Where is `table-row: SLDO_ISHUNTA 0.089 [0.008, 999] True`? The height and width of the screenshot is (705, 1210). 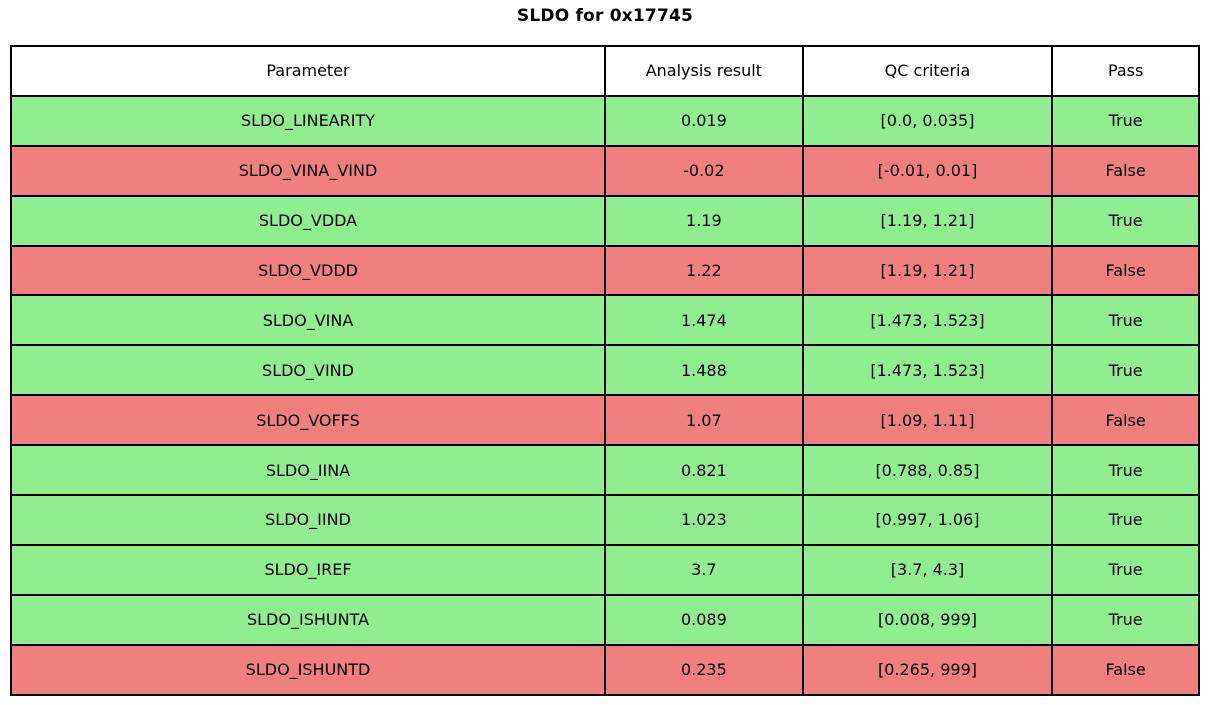 table-row: SLDO_ISHUNTA 0.089 [0.008, 999] True is located at coordinates (604, 619).